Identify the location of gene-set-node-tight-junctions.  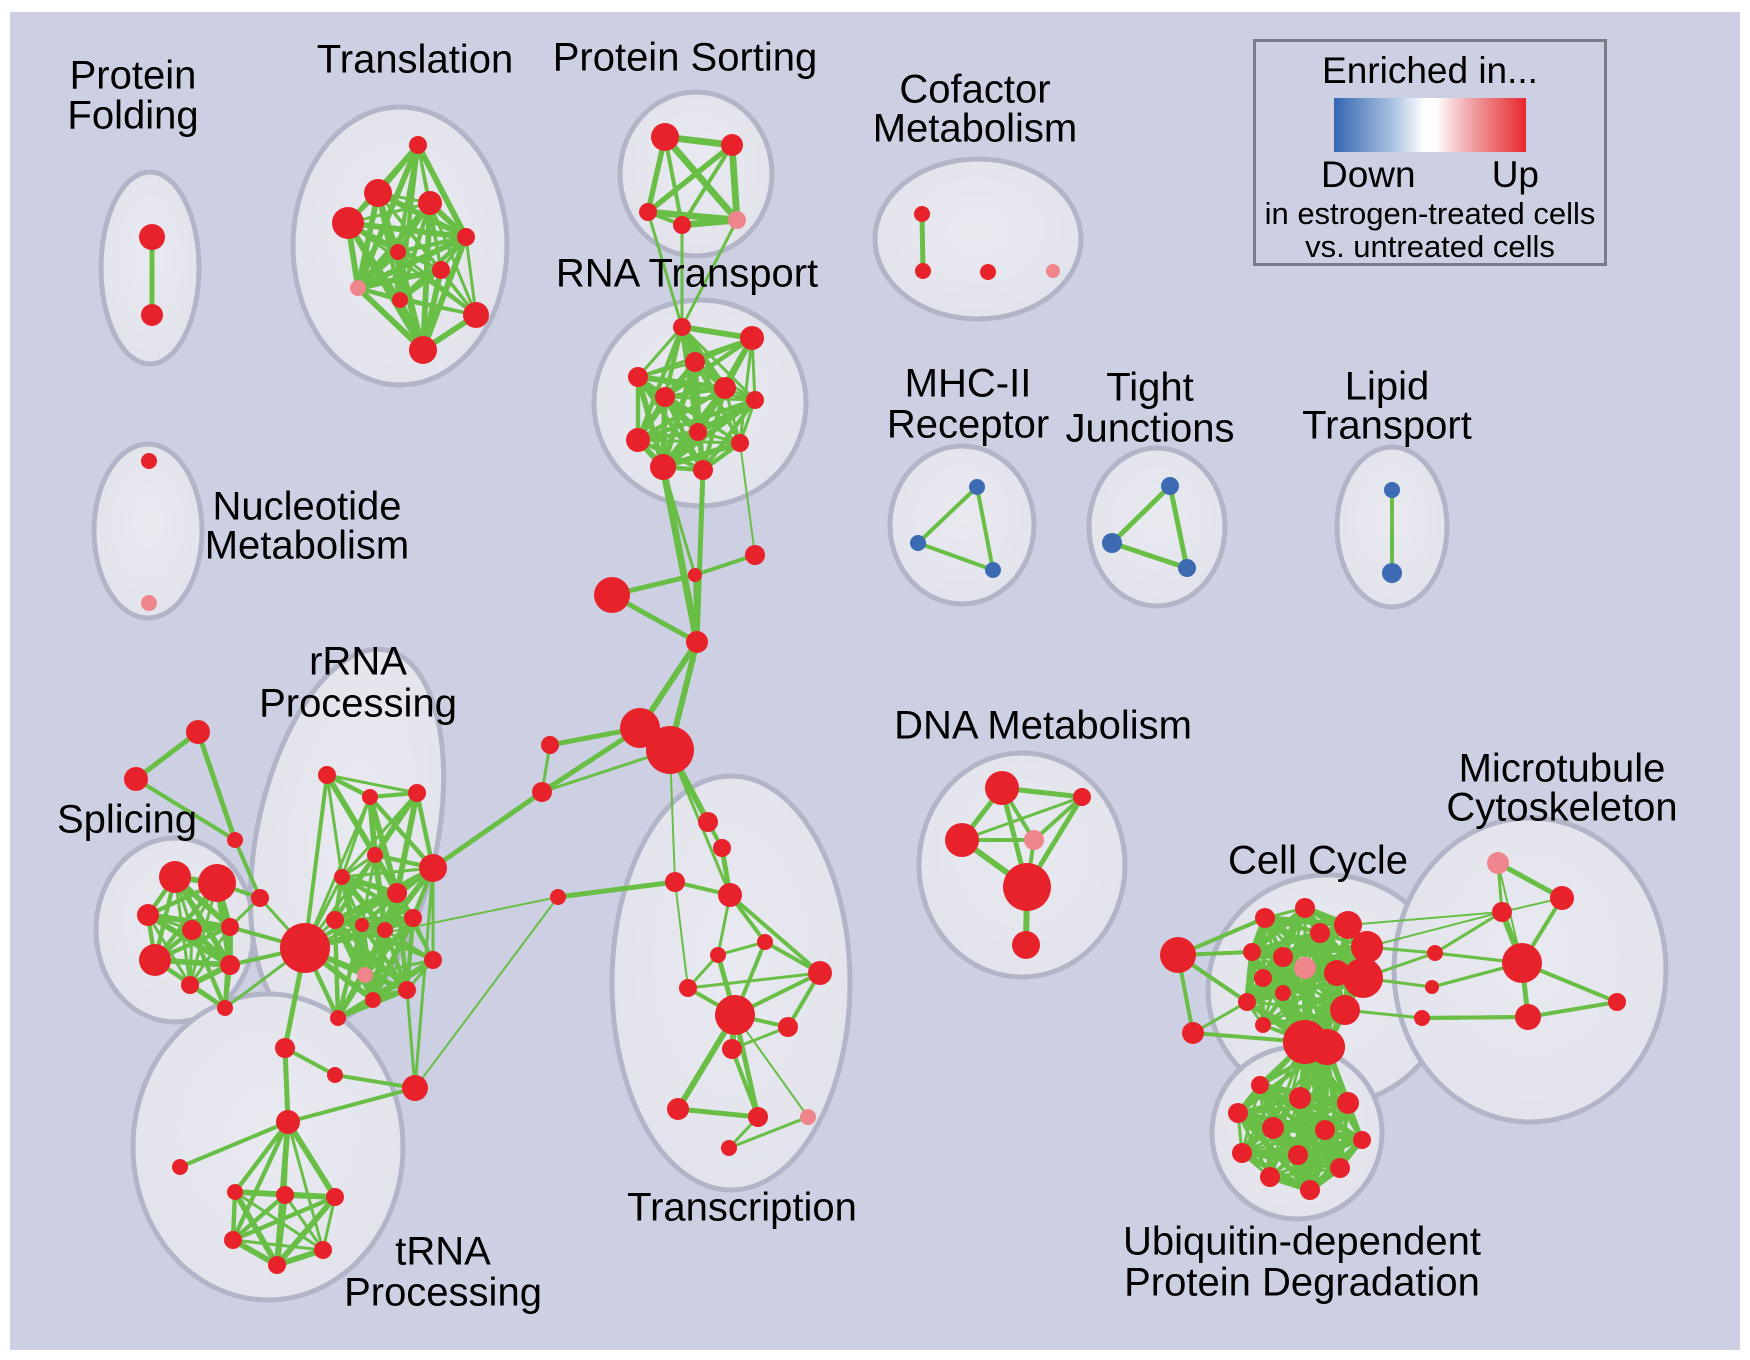
(1112, 543).